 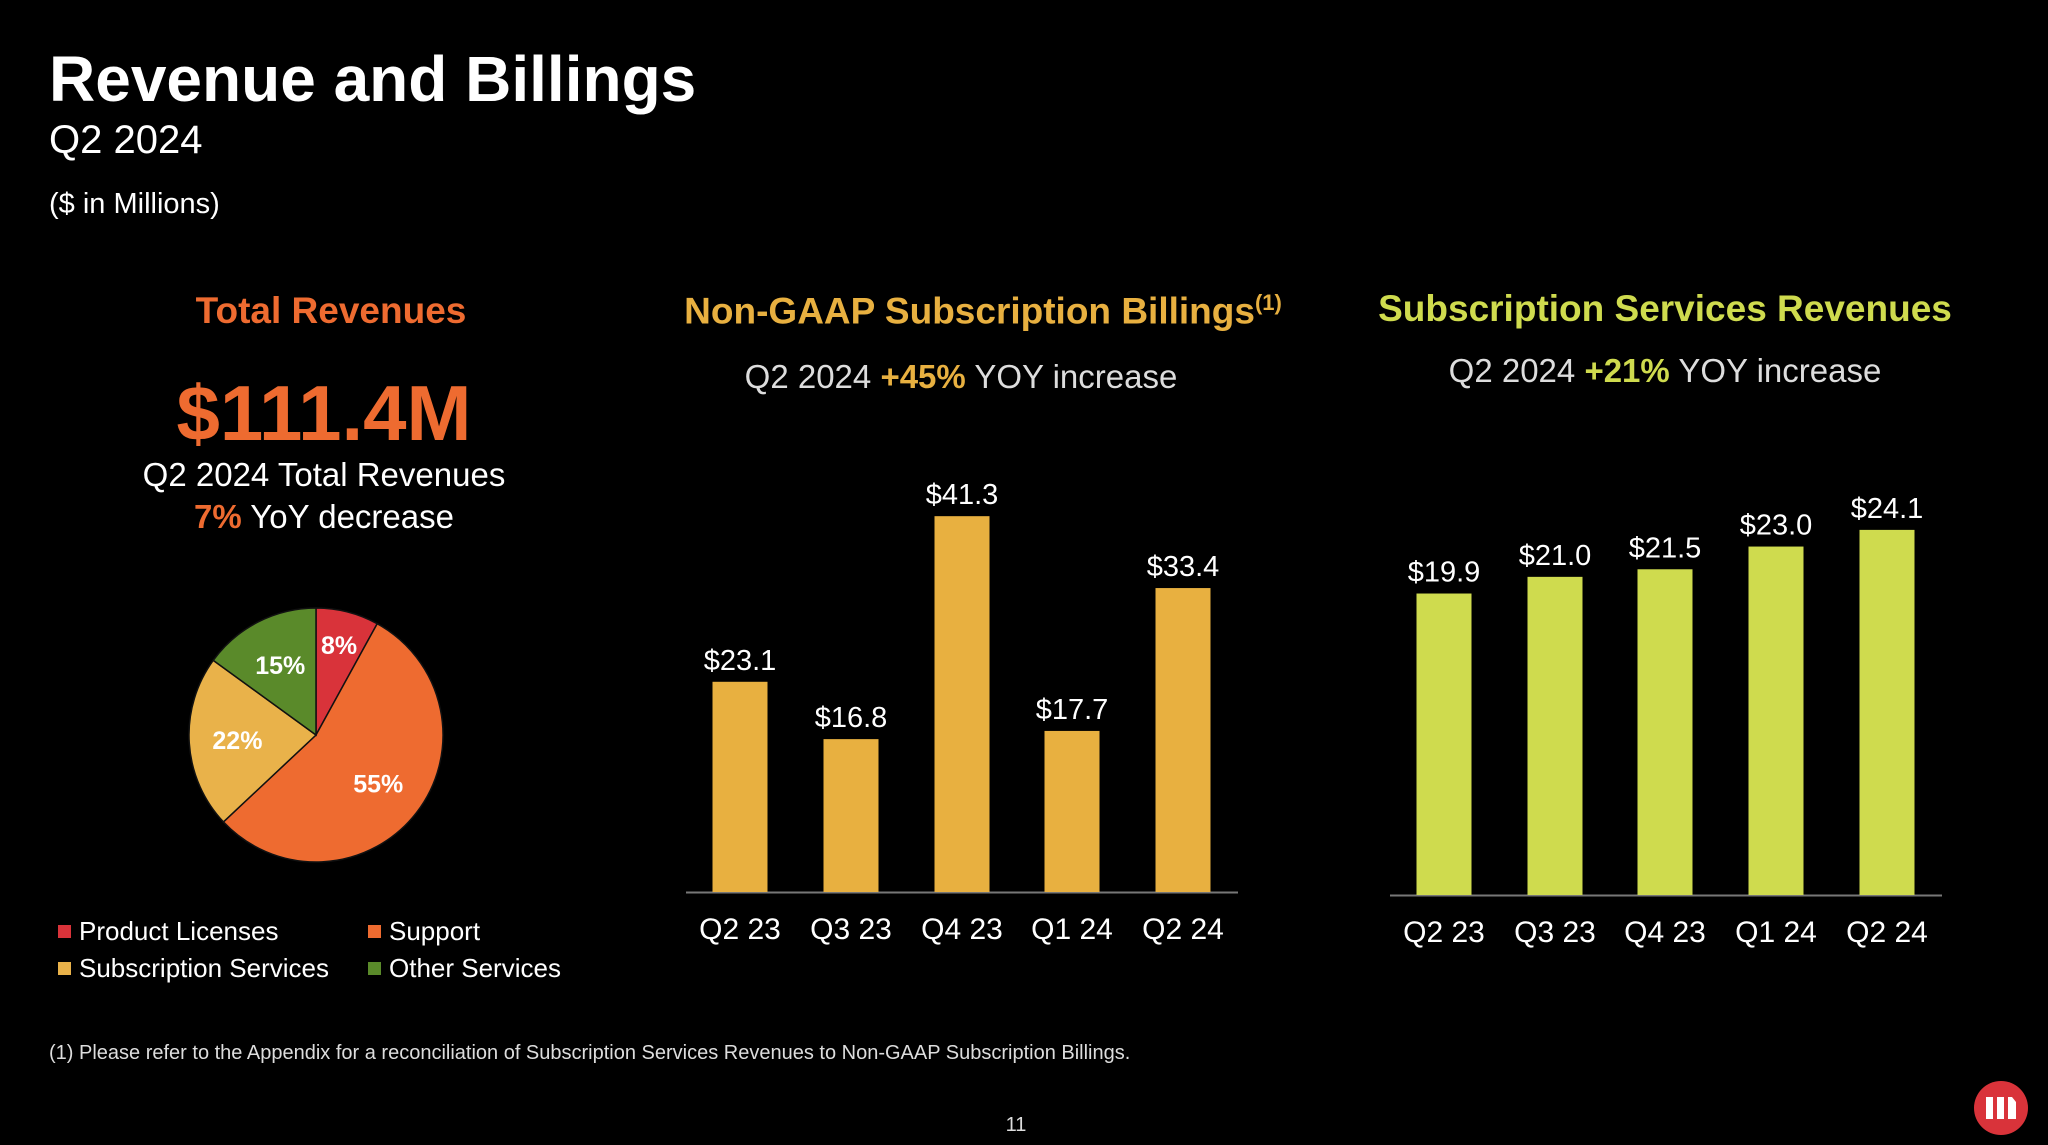 I want to click on units-note: ($ in Millions), so click(x=134, y=204).